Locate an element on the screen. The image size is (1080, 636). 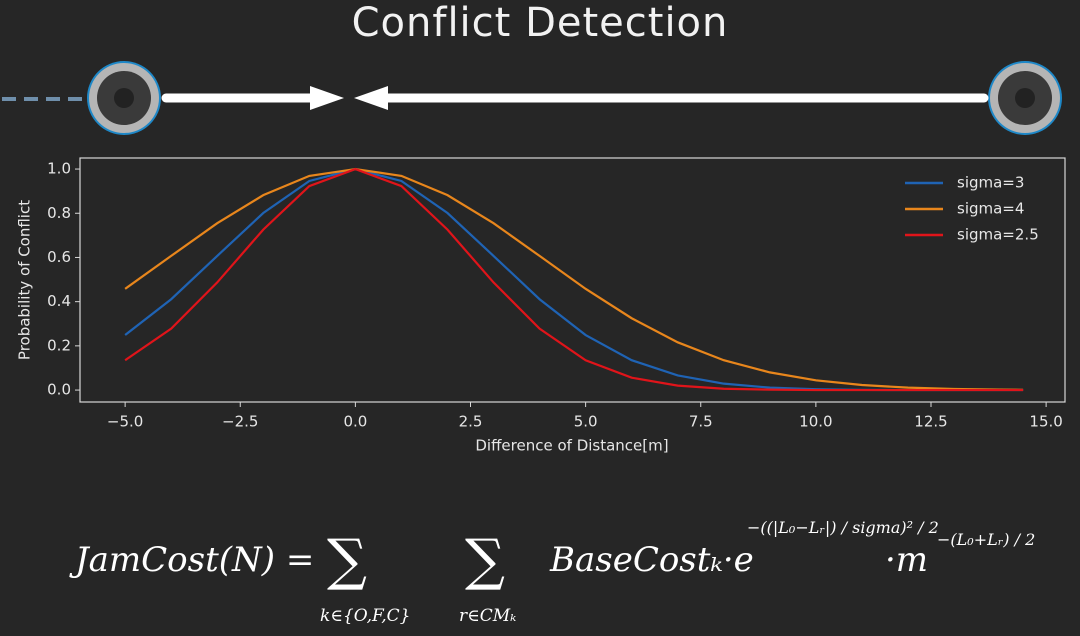
formula-term: ·m is located at coordinates (907, 560).